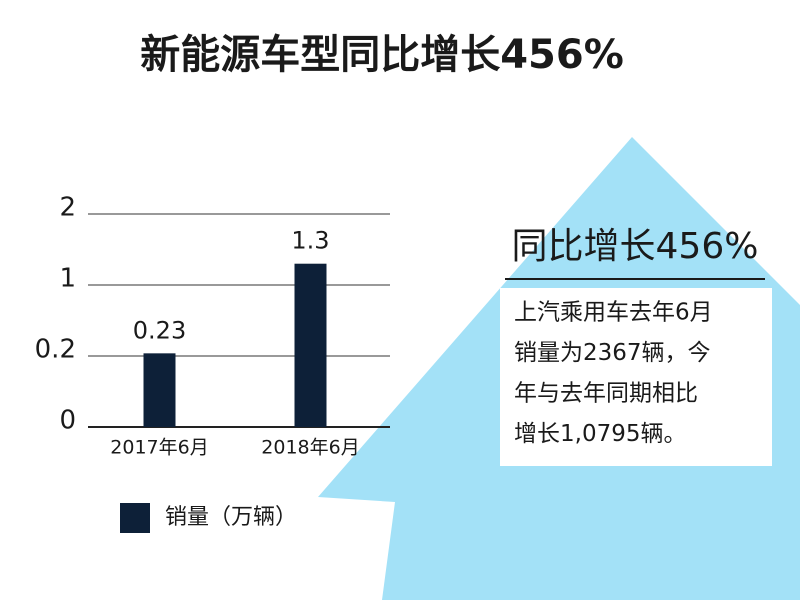  I want to click on legend-label: 销量（万辆）, so click(231, 517).